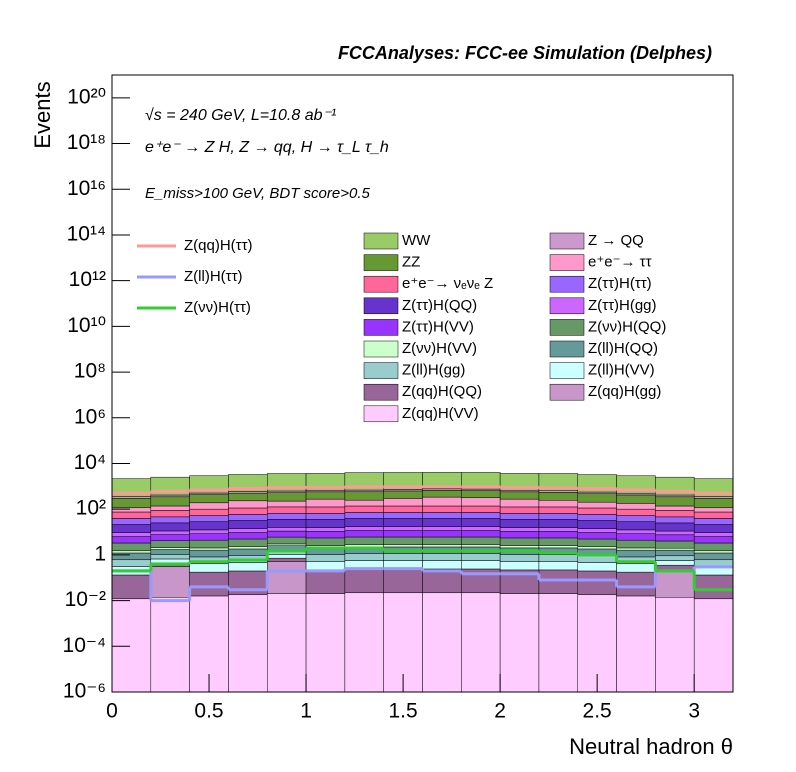 The height and width of the screenshot is (772, 796). I want to click on legend-label: Z(ττ)H(QQ), so click(439, 305).